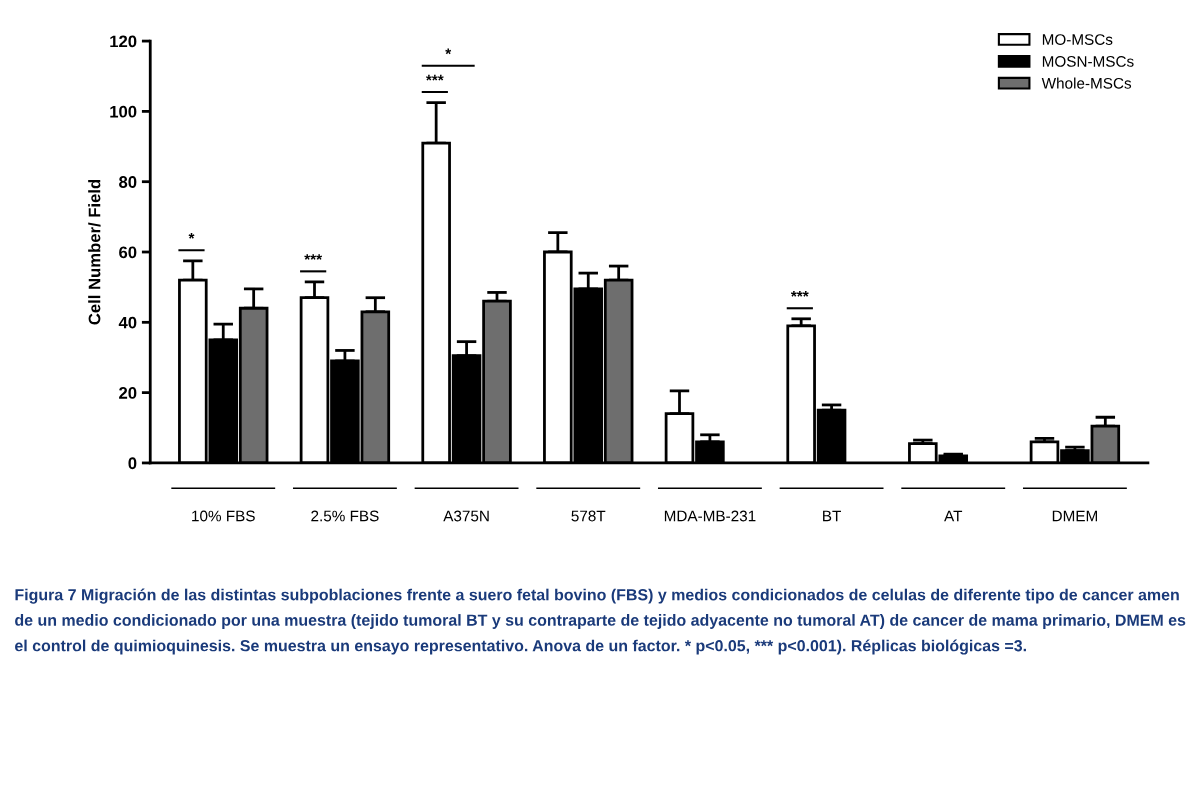 This screenshot has height=790, width=1202. I want to click on y-tick-label: 120, so click(123, 41).